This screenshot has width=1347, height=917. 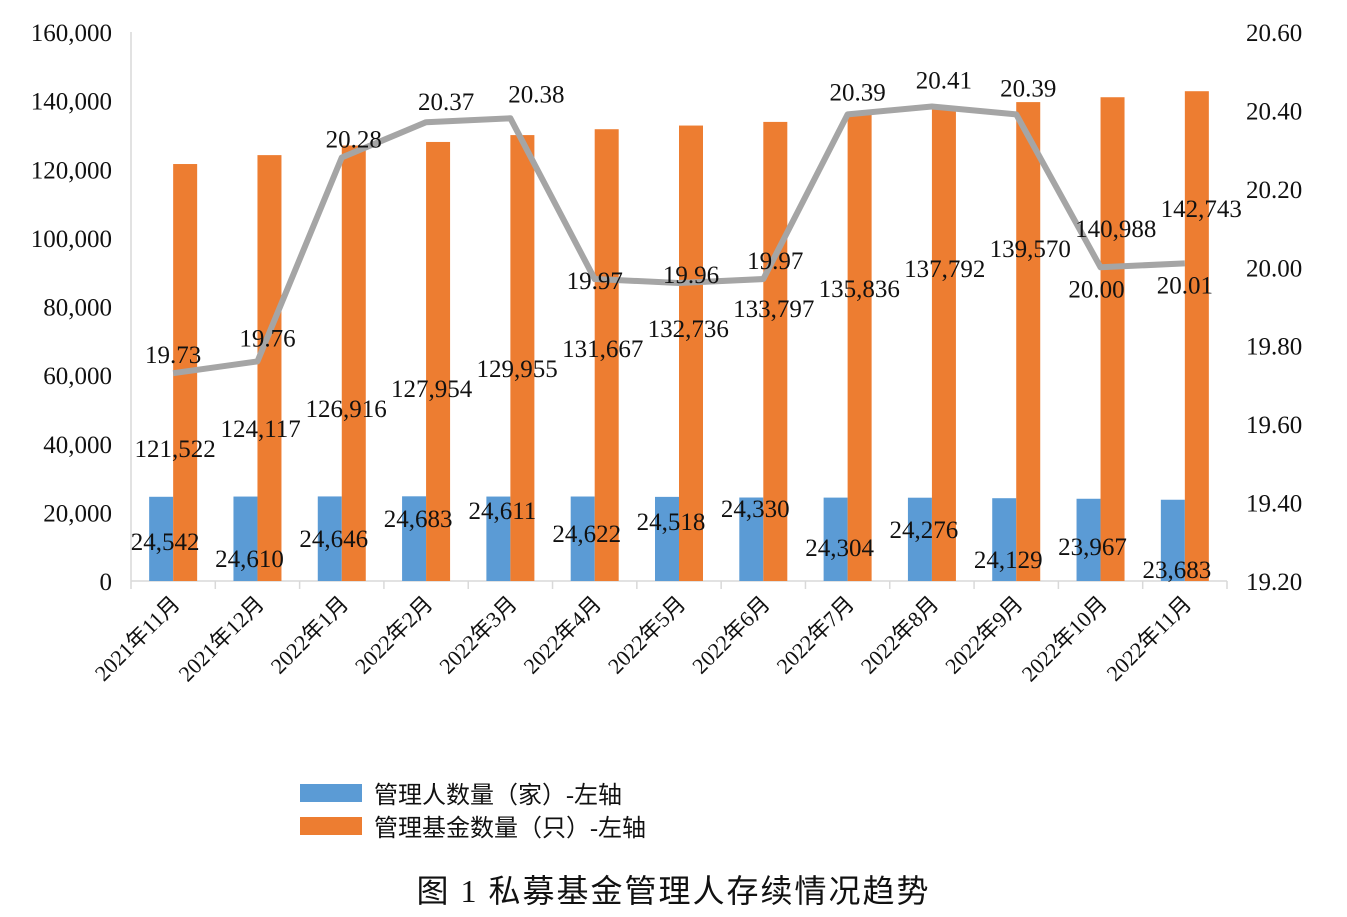 What do you see at coordinates (498, 796) in the screenshot?
I see `legend-label: 管理人数量（家）-左轴` at bounding box center [498, 796].